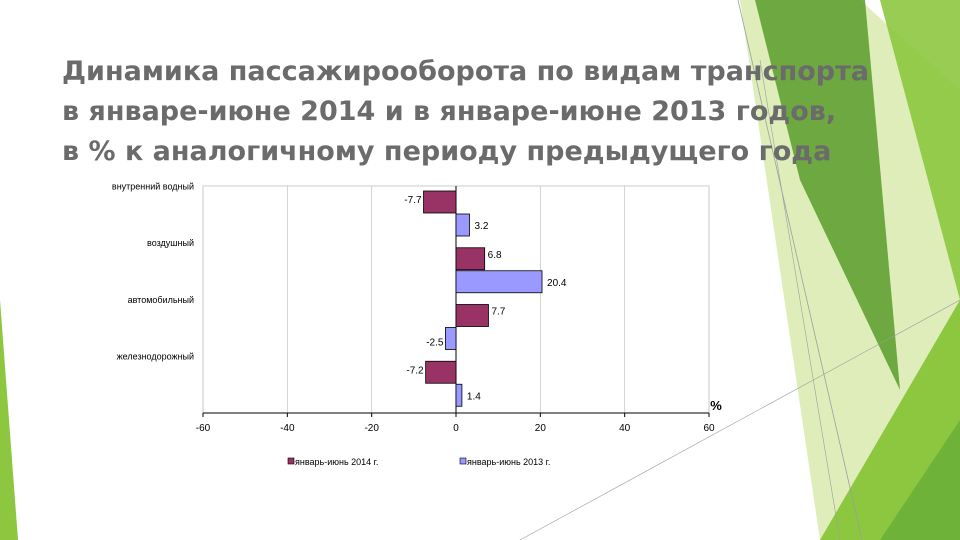 The height and width of the screenshot is (540, 960). What do you see at coordinates (456, 428) in the screenshot?
I see `x-tick-label: 0` at bounding box center [456, 428].